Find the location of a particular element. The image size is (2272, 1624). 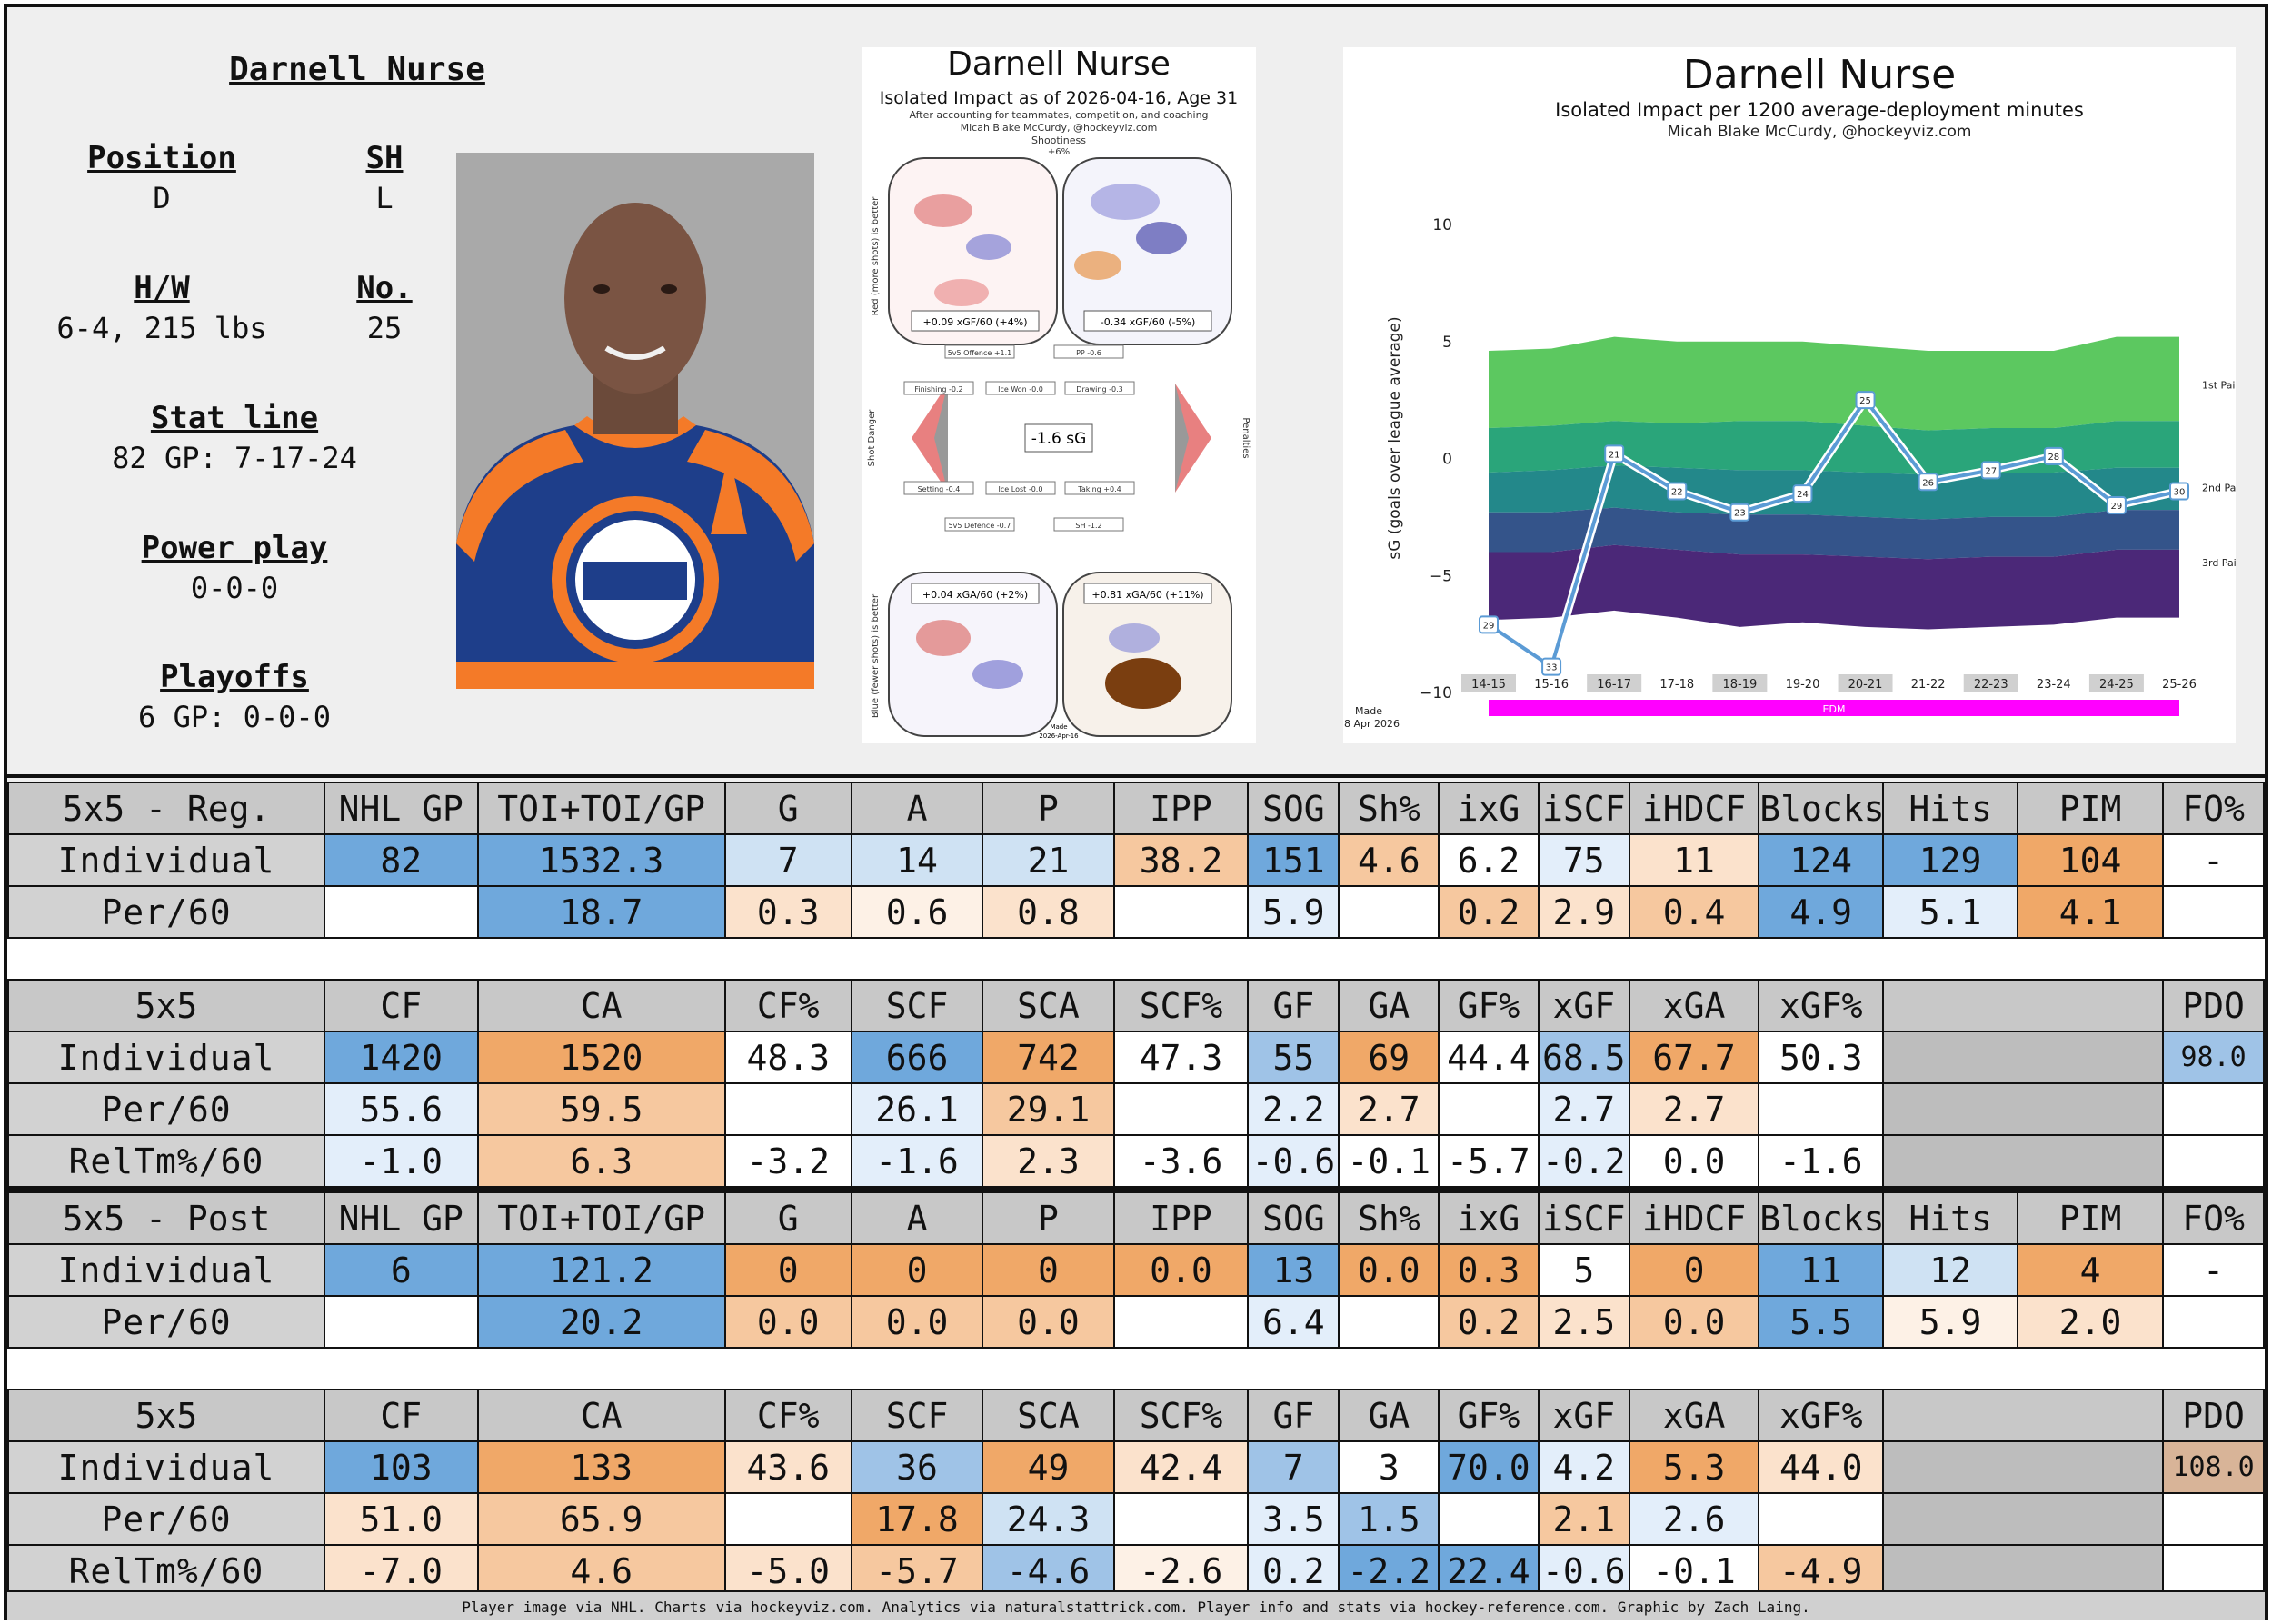

playoffs-label: Playoffs is located at coordinates (234, 677).